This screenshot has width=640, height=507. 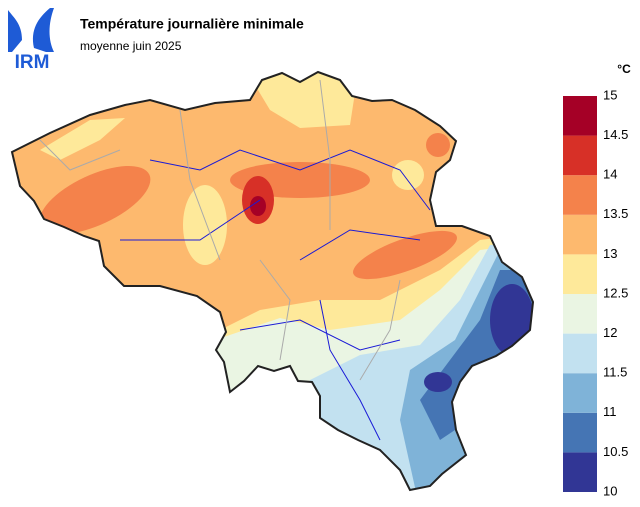 I want to click on logo: IRM, so click(x=31, y=40).